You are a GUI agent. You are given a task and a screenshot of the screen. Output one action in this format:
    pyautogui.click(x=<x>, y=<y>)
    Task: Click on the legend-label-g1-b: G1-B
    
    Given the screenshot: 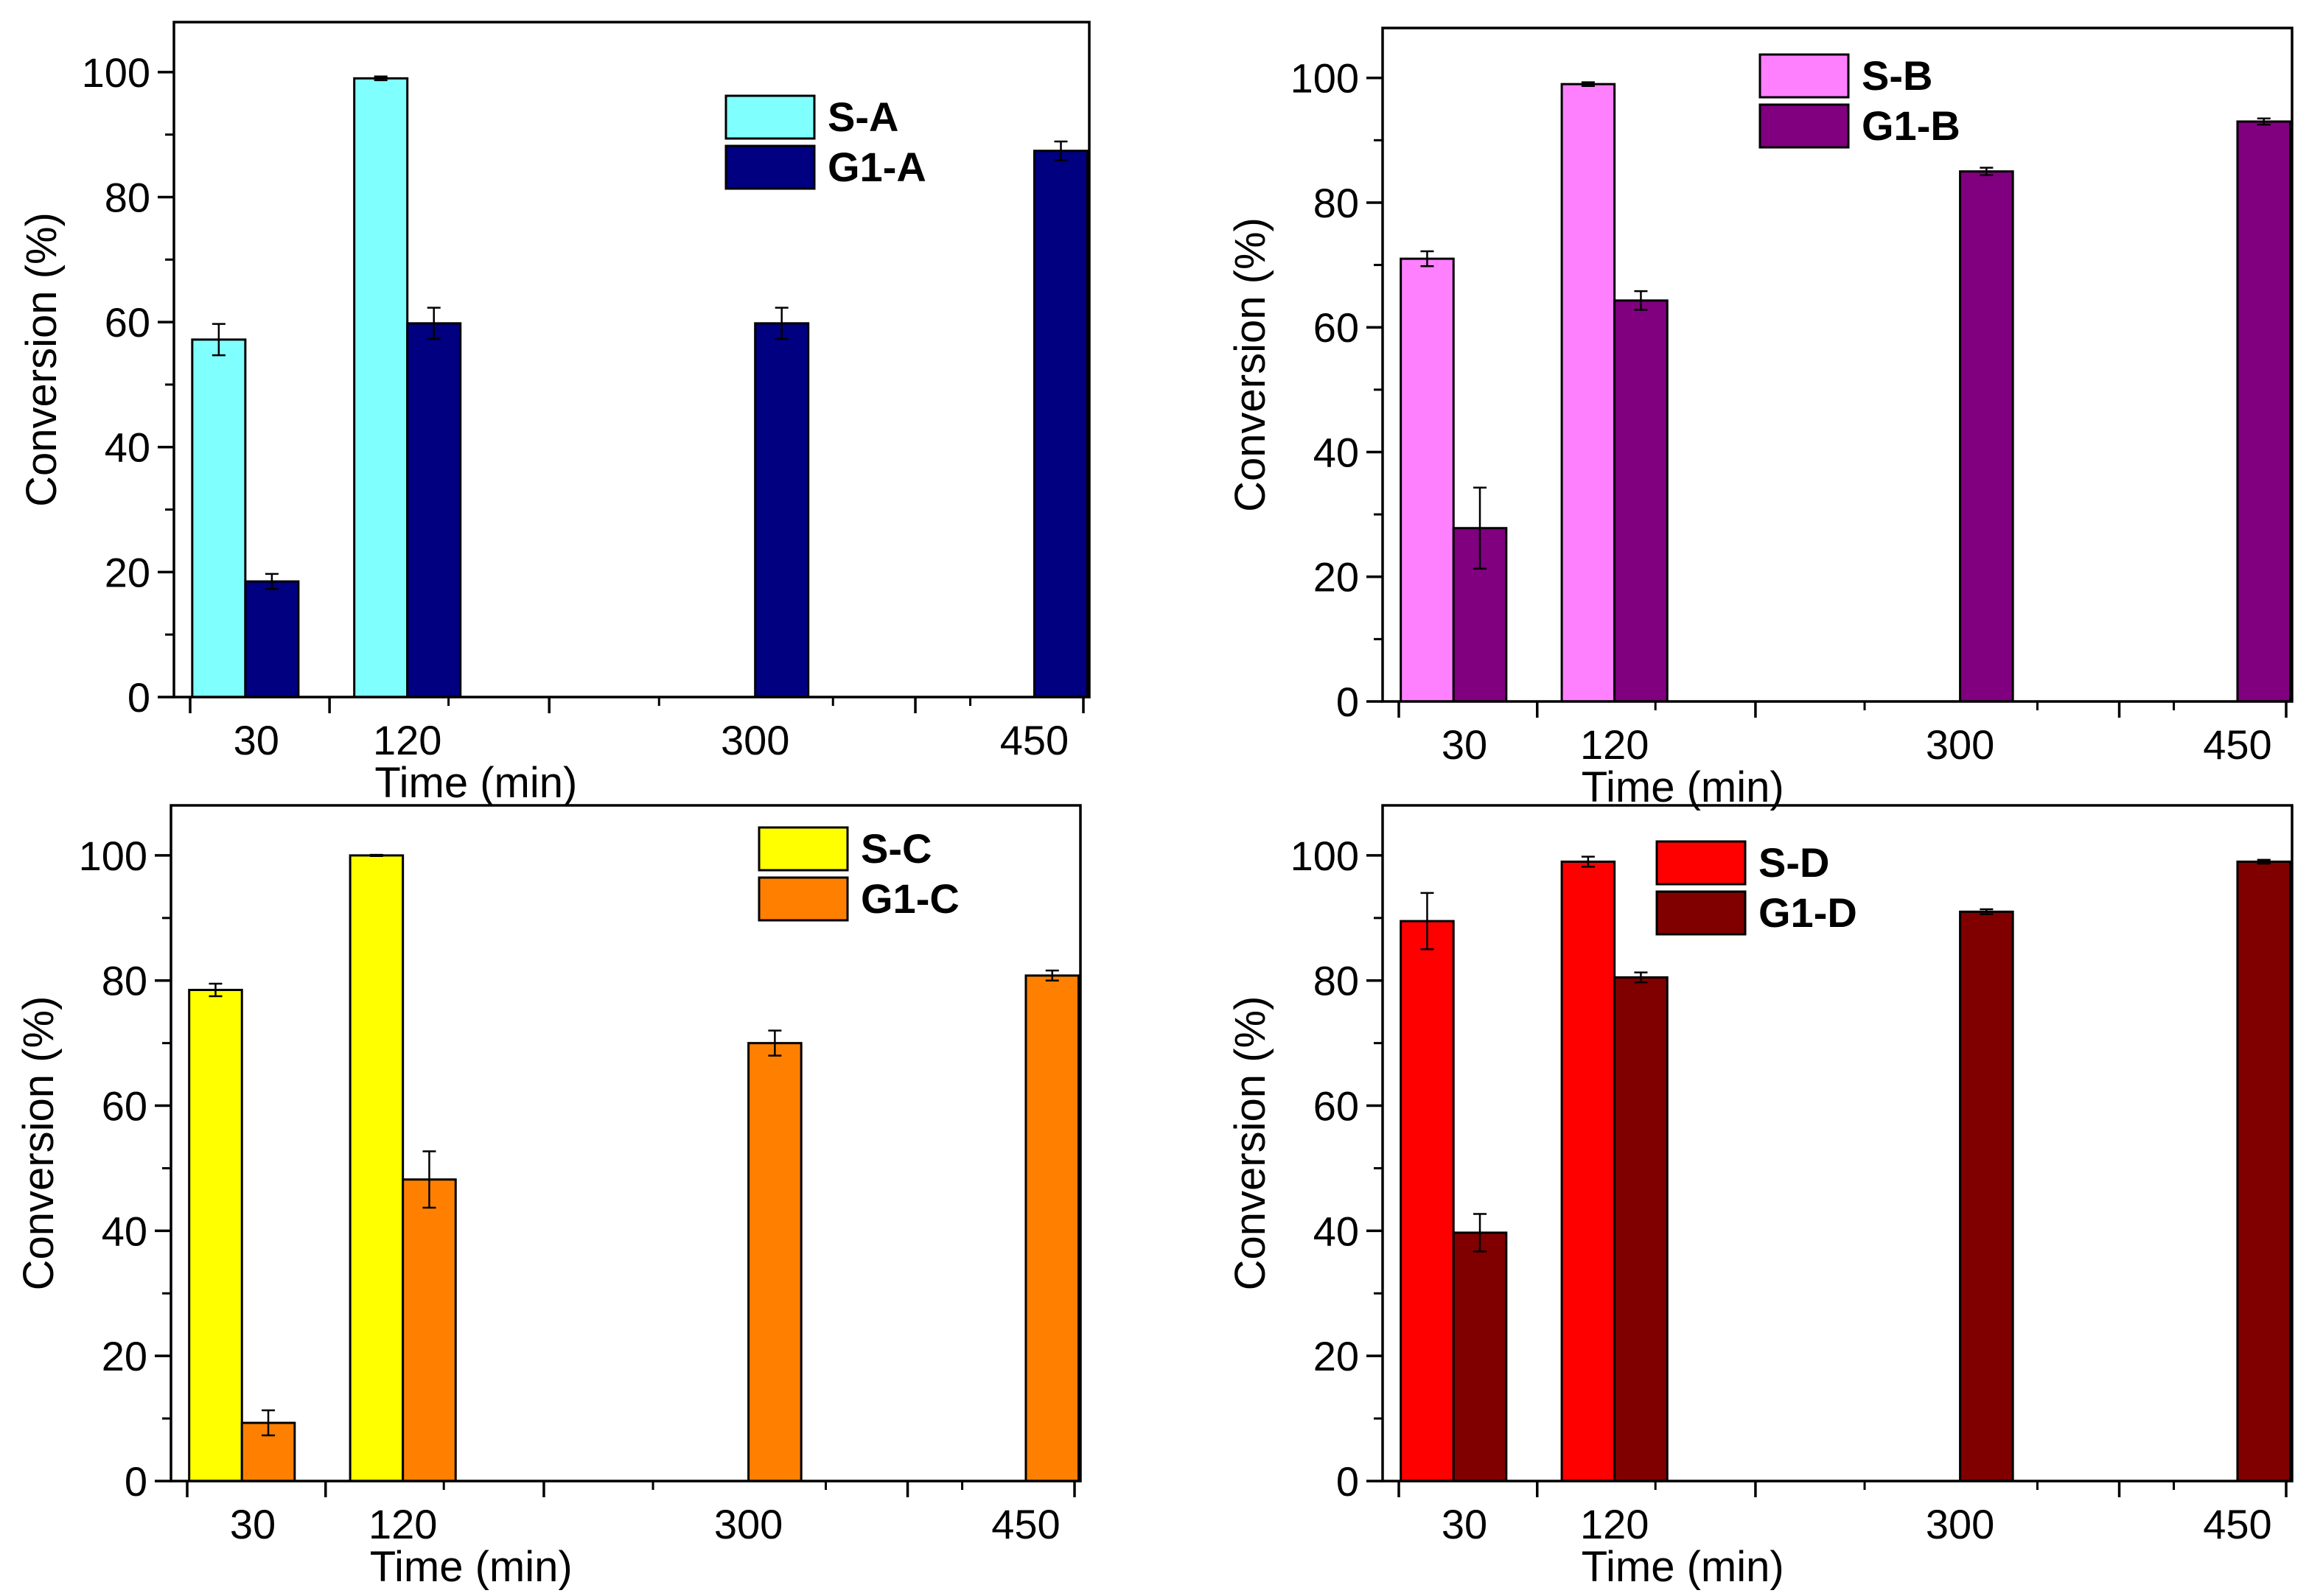 What is the action you would take?
    pyautogui.click(x=1911, y=125)
    